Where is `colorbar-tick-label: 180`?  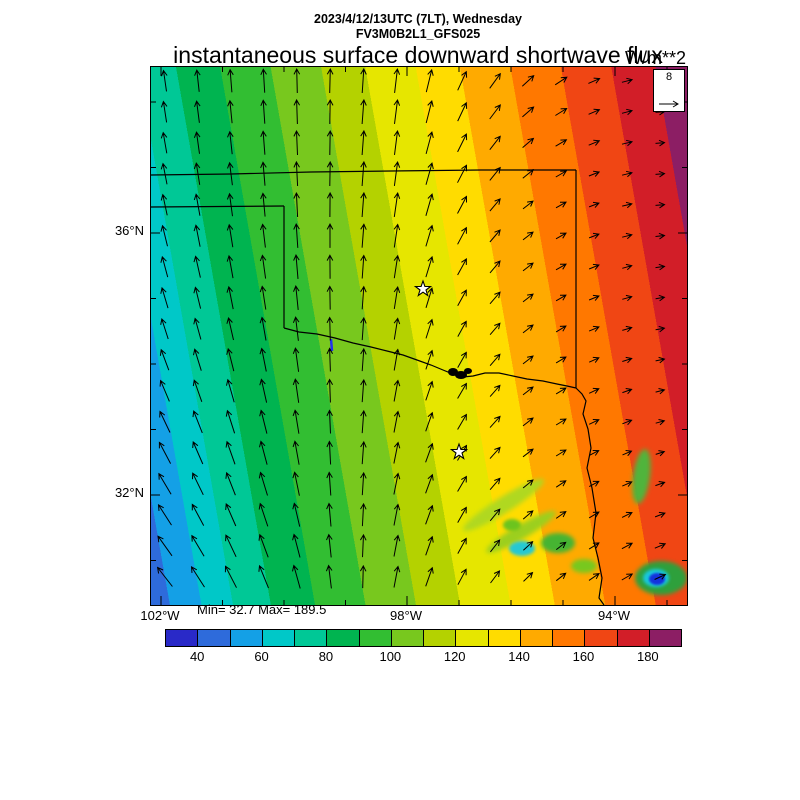
colorbar-tick-label: 180 is located at coordinates (647, 656).